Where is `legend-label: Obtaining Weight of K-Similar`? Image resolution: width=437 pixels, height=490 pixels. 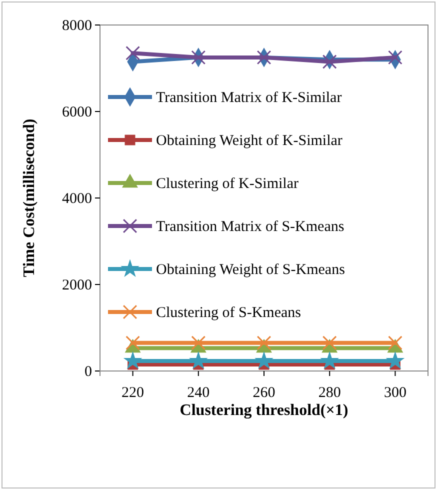 legend-label: Obtaining Weight of K-Similar is located at coordinates (249, 141).